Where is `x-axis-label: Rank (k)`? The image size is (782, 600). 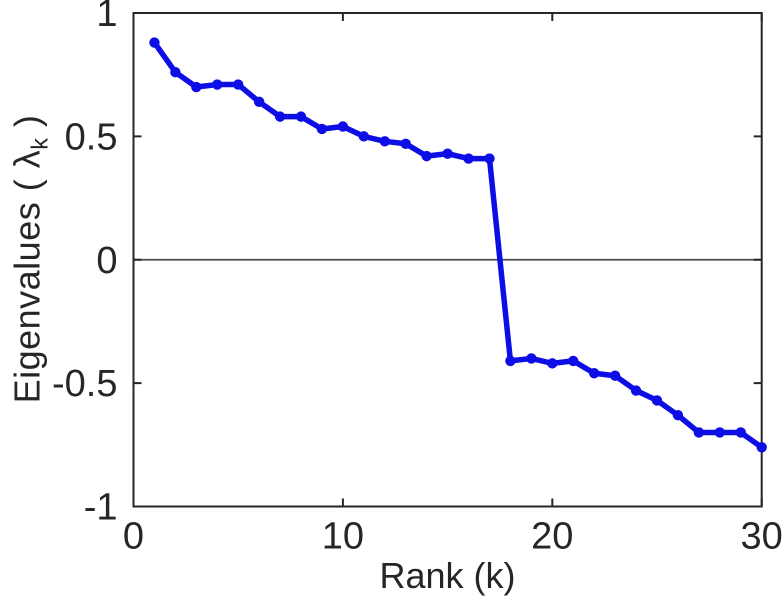
x-axis-label: Rank (k) is located at coordinates (447, 575).